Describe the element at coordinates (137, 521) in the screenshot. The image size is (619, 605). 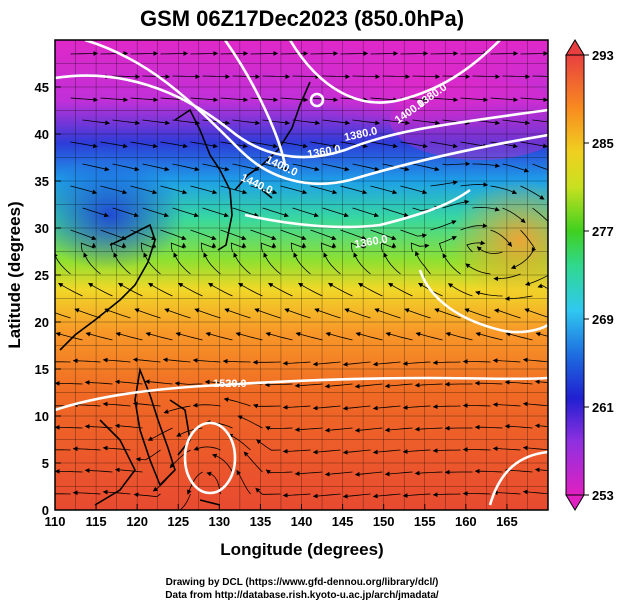
I see `x-tick-label: 120` at that location.